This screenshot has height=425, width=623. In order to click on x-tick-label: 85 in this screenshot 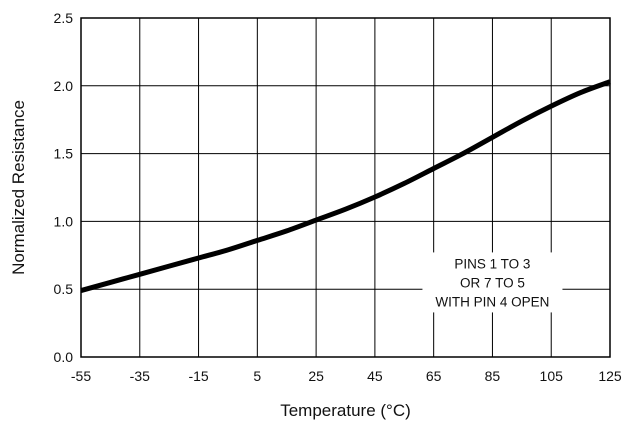, I will do `click(493, 376)`.